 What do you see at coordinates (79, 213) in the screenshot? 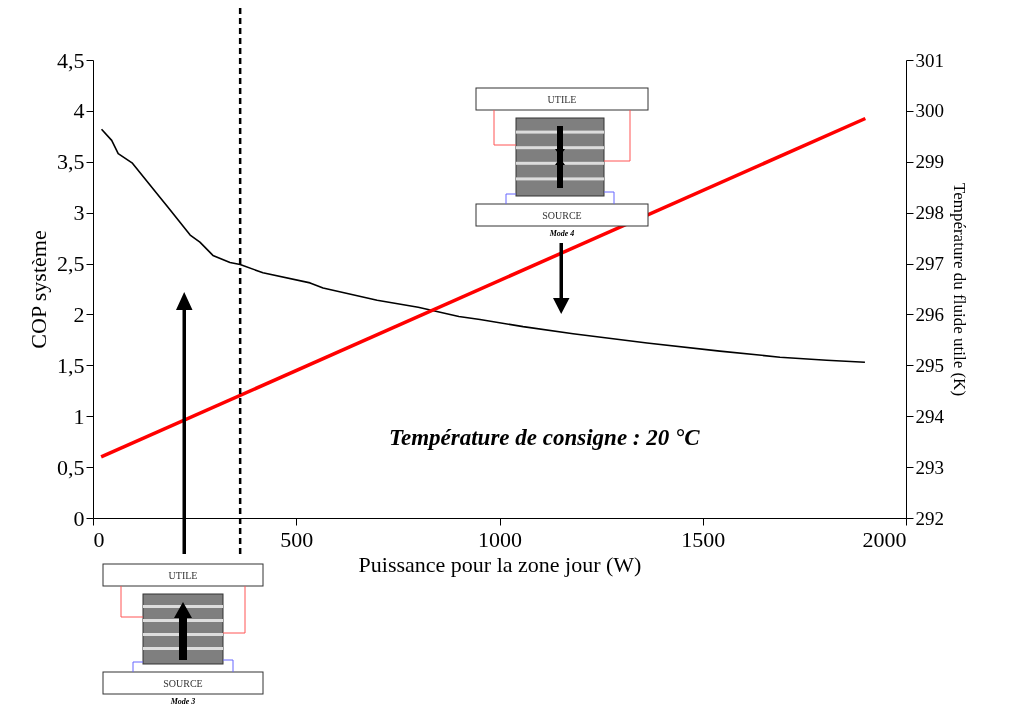
I see `y-tick-label: 3` at bounding box center [79, 213].